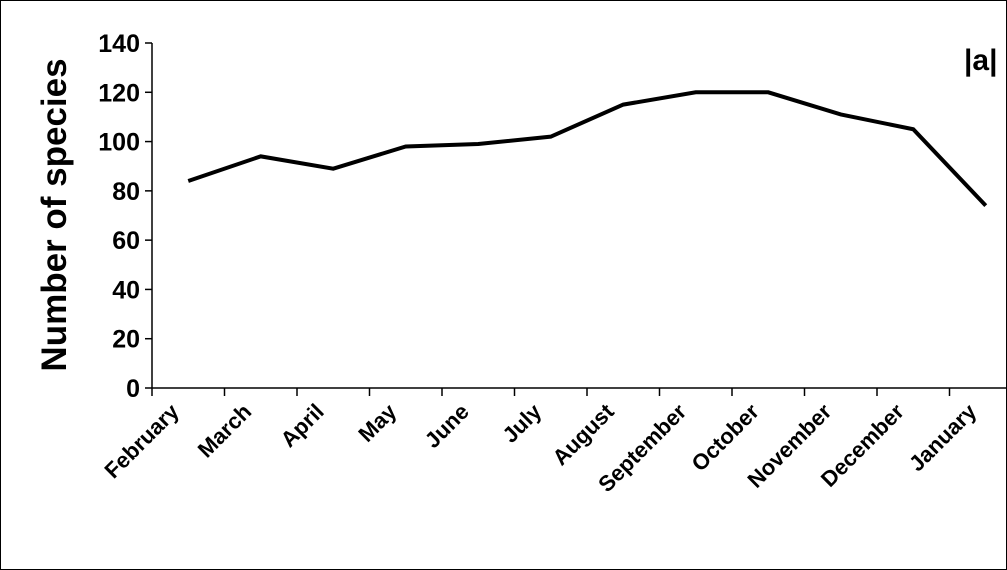 The image size is (1007, 570). Describe the element at coordinates (302, 425) in the screenshot. I see `x-tick-label: April` at that location.